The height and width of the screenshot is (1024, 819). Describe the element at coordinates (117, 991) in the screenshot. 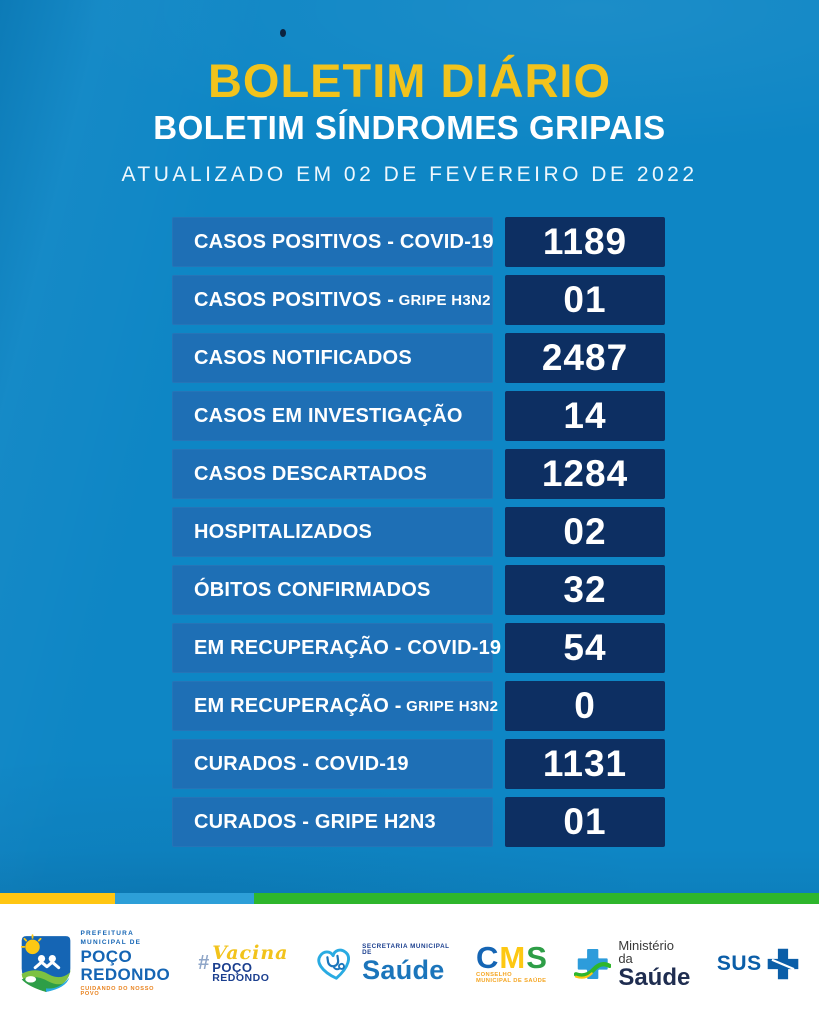

I see `prefeitura-slogan: CUIDANDO DO NOSSO POVO` at that location.